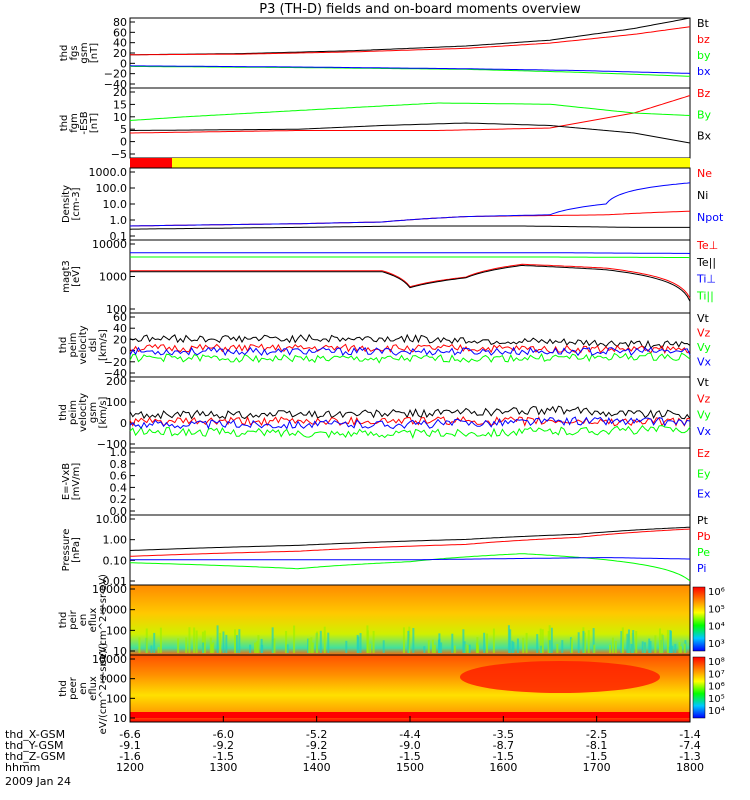  What do you see at coordinates (410, 69) in the screenshot?
I see `series-line-bx` at bounding box center [410, 69].